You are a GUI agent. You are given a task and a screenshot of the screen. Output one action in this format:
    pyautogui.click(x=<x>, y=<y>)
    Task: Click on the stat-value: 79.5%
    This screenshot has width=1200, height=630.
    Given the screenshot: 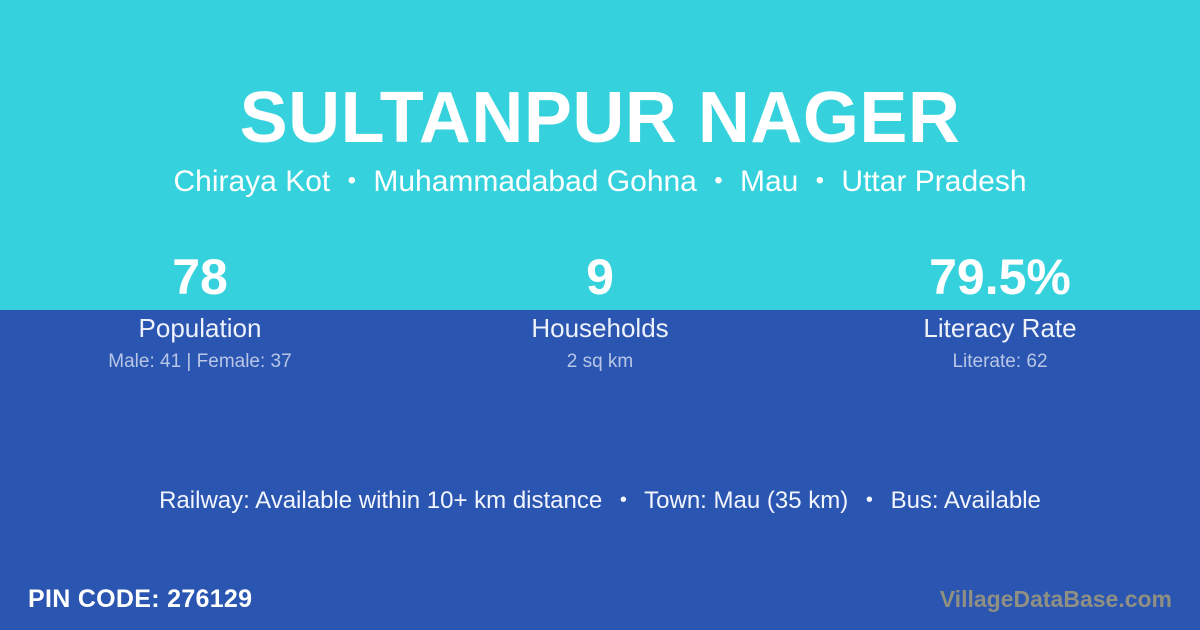 What is the action you would take?
    pyautogui.click(x=1000, y=277)
    